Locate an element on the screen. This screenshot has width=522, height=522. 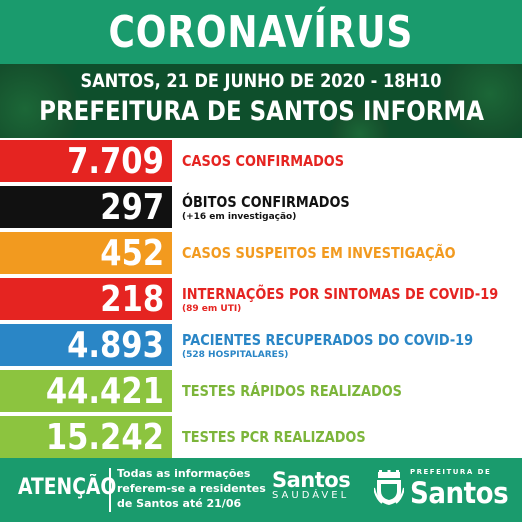
stat-label: INTERNAÇÕES POR SINTOMAS DE COVID-19 is located at coordinates (340, 293).